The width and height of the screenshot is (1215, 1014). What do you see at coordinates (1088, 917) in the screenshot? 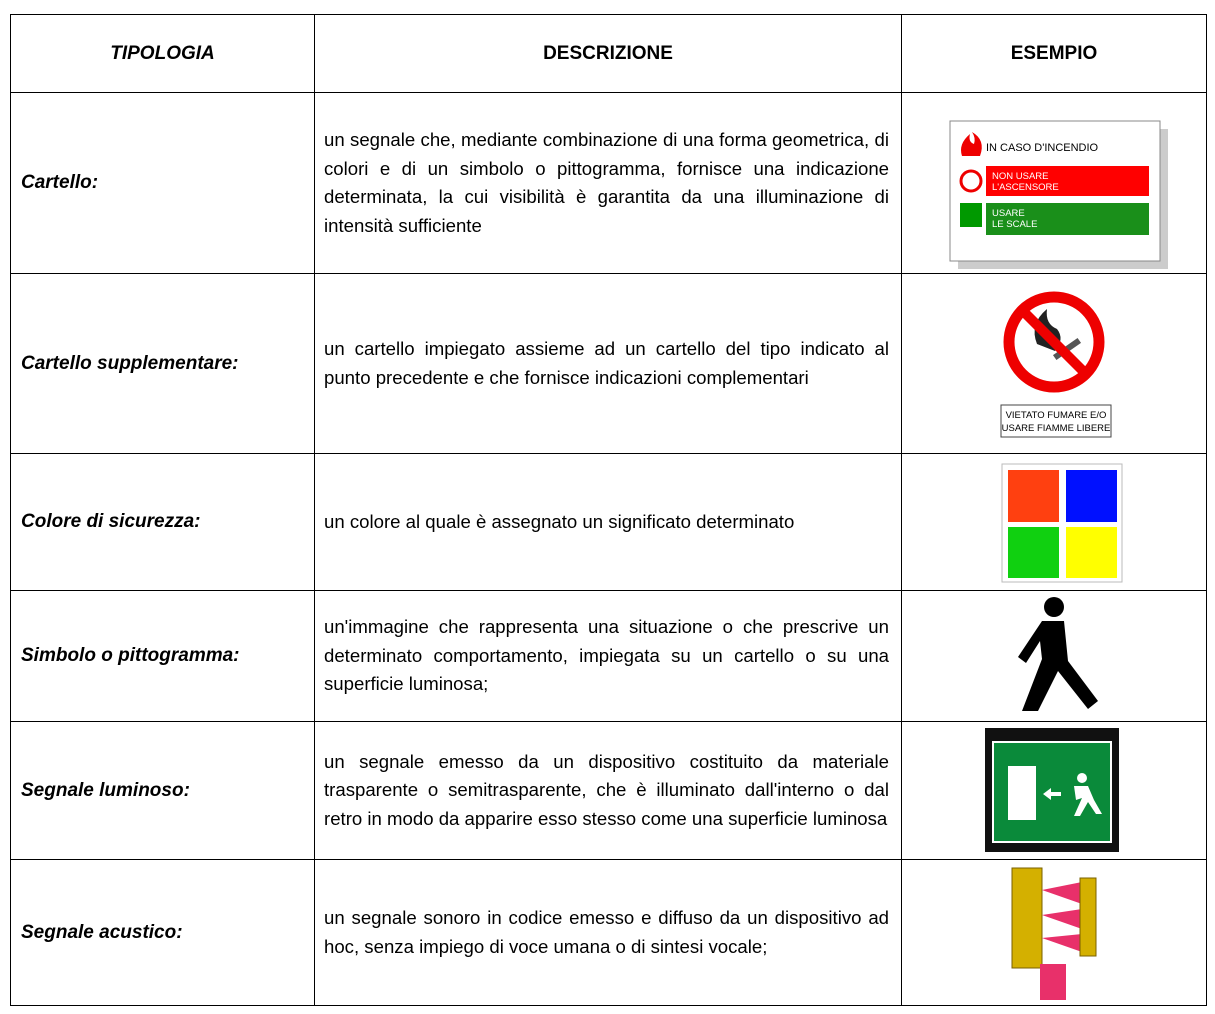
I see `plate` at bounding box center [1088, 917].